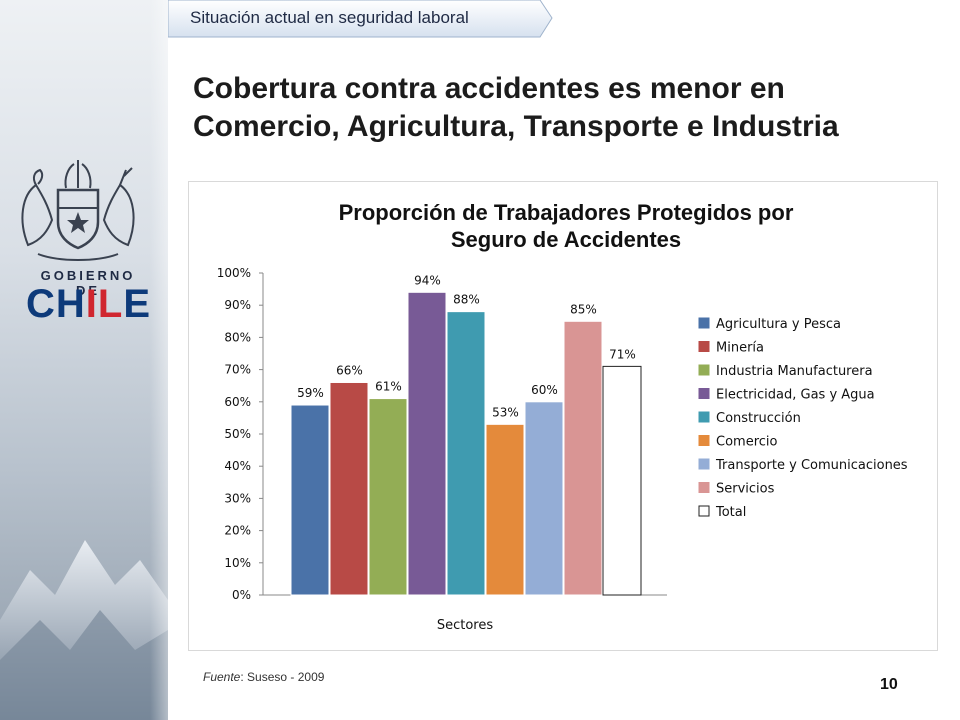 This screenshot has width=960, height=720. I want to click on source-label: Fuente, so click(222, 677).